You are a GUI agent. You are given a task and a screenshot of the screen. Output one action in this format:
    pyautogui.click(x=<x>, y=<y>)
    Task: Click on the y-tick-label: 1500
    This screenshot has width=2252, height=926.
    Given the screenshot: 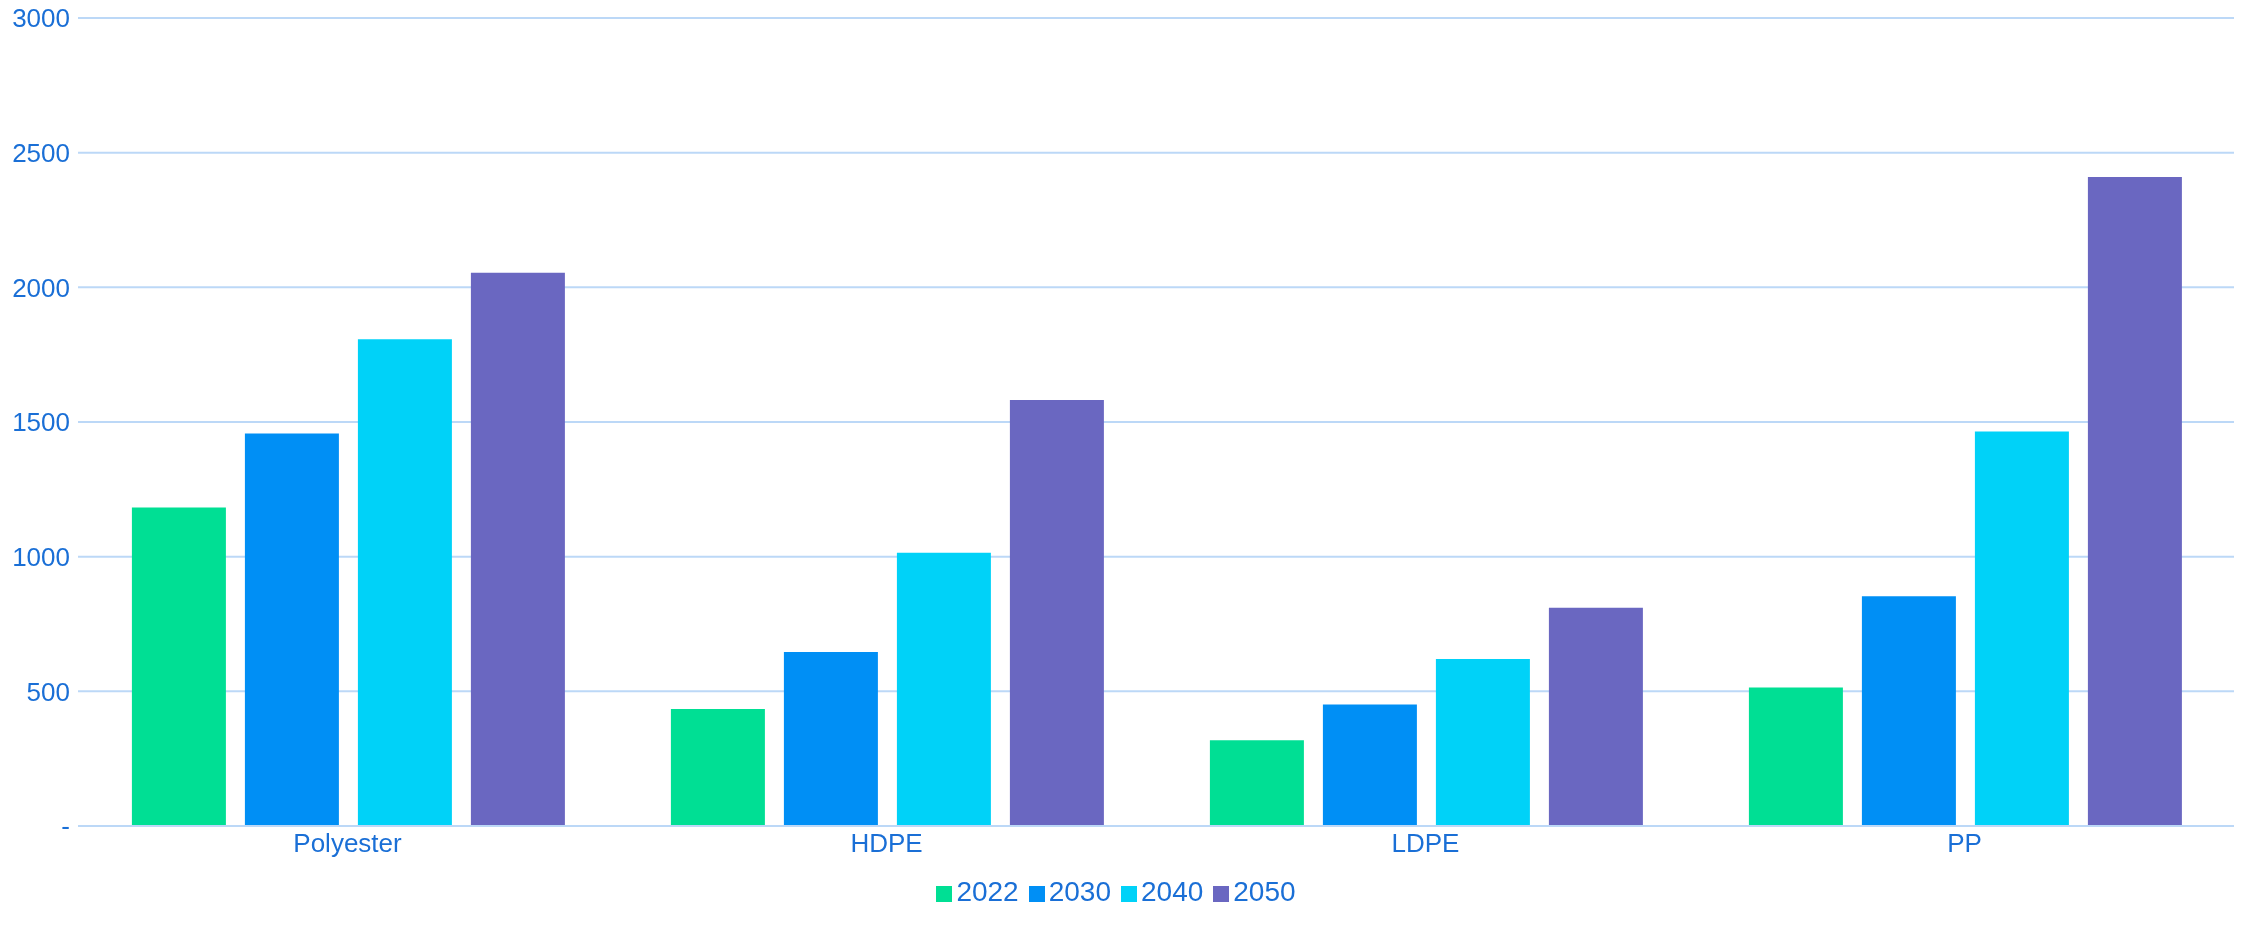 What is the action you would take?
    pyautogui.click(x=41, y=422)
    